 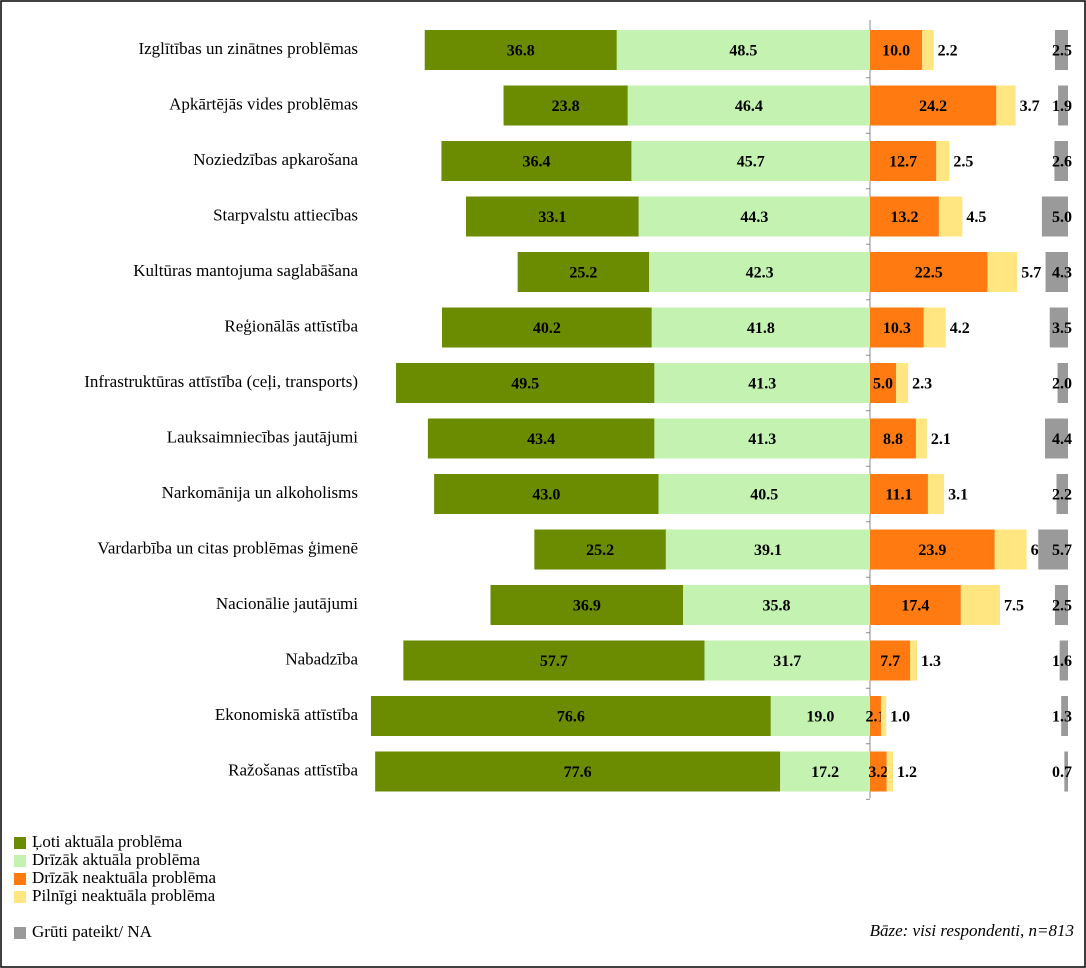 What do you see at coordinates (820, 717) in the screenshot?
I see `value-label: 19.0` at bounding box center [820, 717].